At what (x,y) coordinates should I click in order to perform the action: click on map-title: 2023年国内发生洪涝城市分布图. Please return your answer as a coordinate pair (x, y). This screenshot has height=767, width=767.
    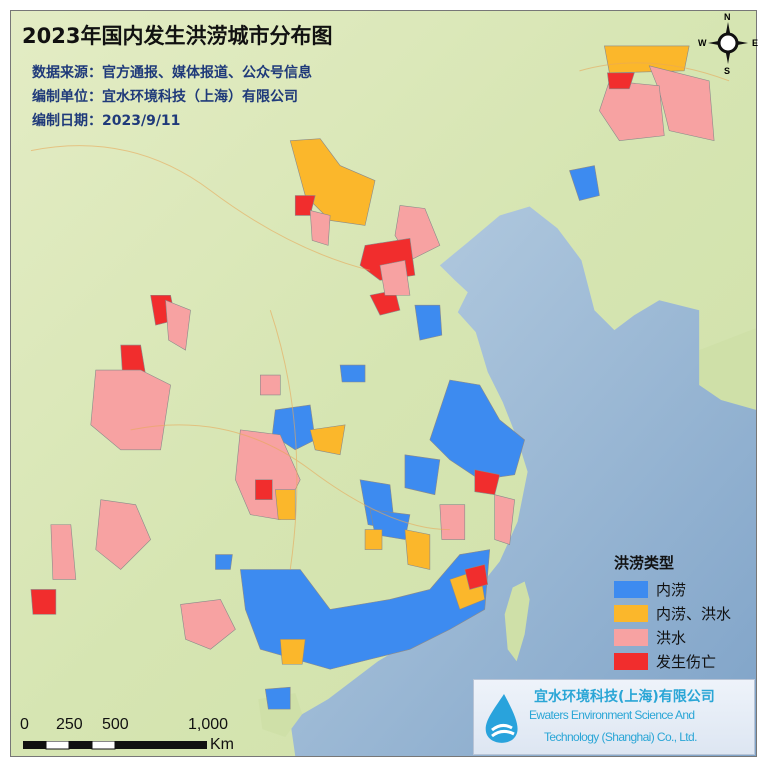
    Looking at the image, I should click on (177, 36).